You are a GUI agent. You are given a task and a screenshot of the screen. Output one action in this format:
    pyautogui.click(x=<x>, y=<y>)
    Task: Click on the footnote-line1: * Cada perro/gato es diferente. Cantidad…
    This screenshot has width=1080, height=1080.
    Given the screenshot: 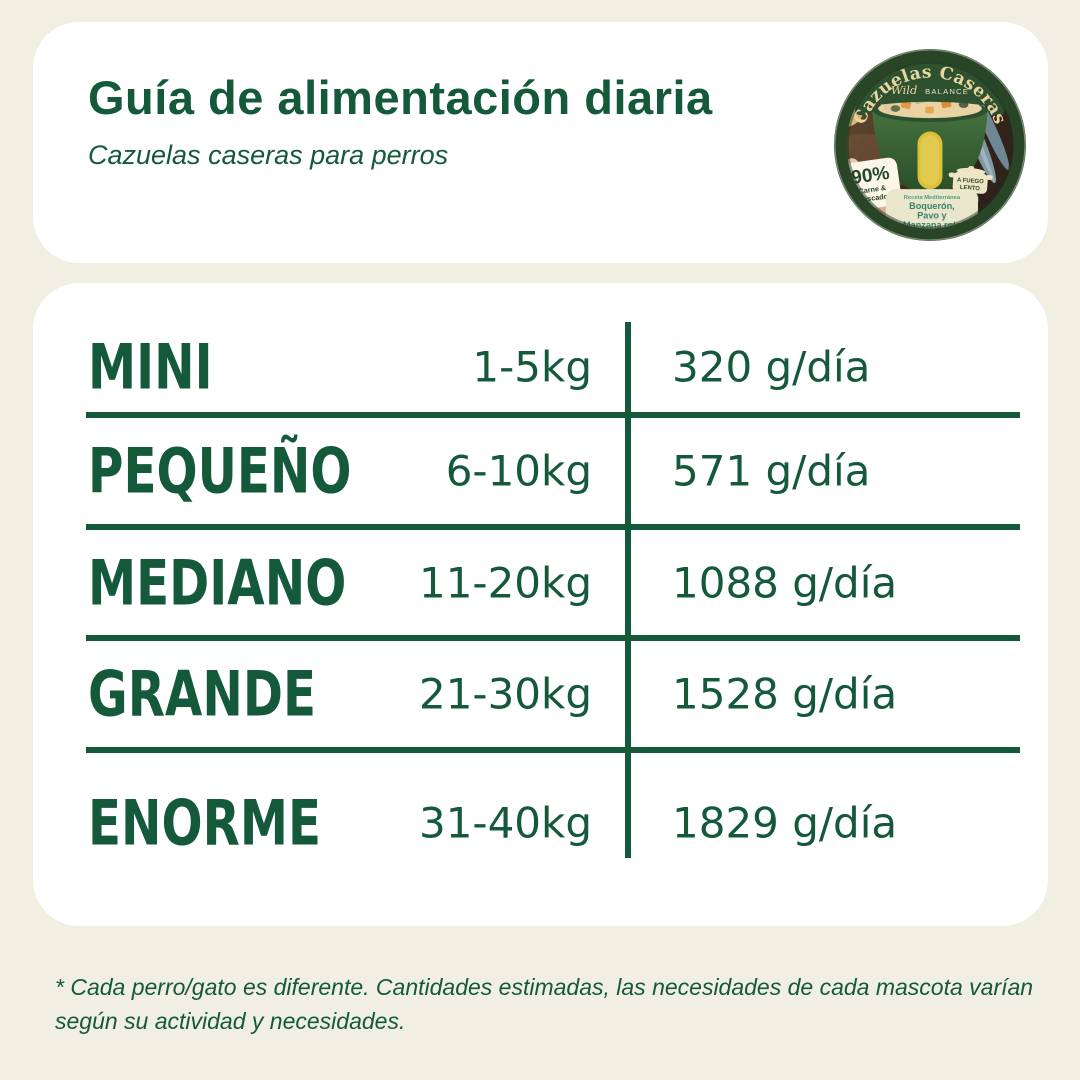 What is the action you would take?
    pyautogui.click(x=544, y=987)
    